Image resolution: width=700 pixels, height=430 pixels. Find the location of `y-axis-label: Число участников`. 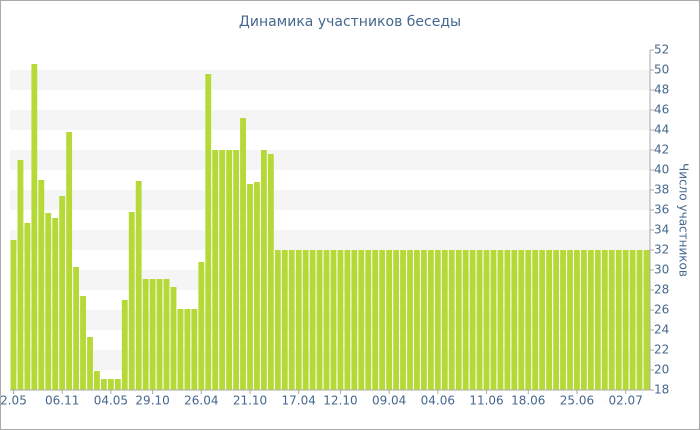

y-axis-label: Число участников is located at coordinates (684, 220).